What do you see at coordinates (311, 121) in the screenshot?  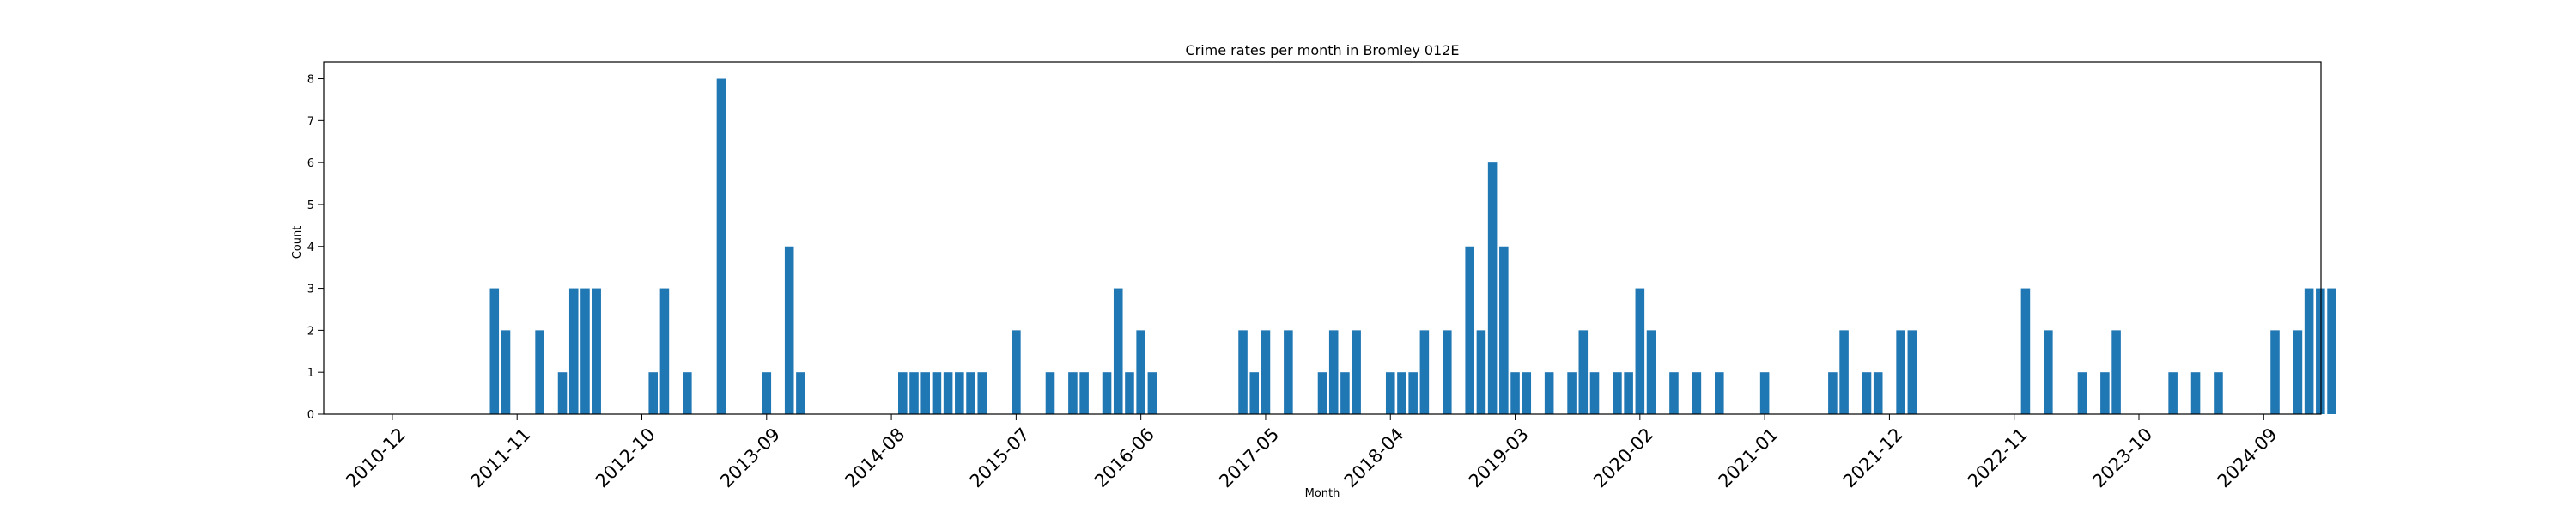 I see `y-tick-label: 7` at bounding box center [311, 121].